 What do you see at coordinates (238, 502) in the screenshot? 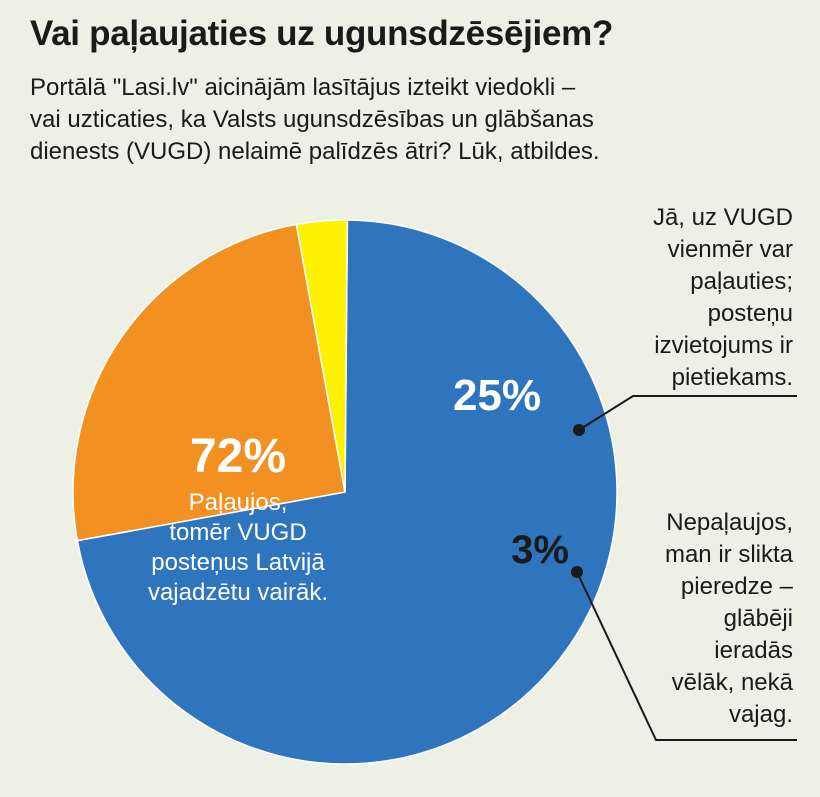
I see `slice-label-line: Paļaujos,` at bounding box center [238, 502].